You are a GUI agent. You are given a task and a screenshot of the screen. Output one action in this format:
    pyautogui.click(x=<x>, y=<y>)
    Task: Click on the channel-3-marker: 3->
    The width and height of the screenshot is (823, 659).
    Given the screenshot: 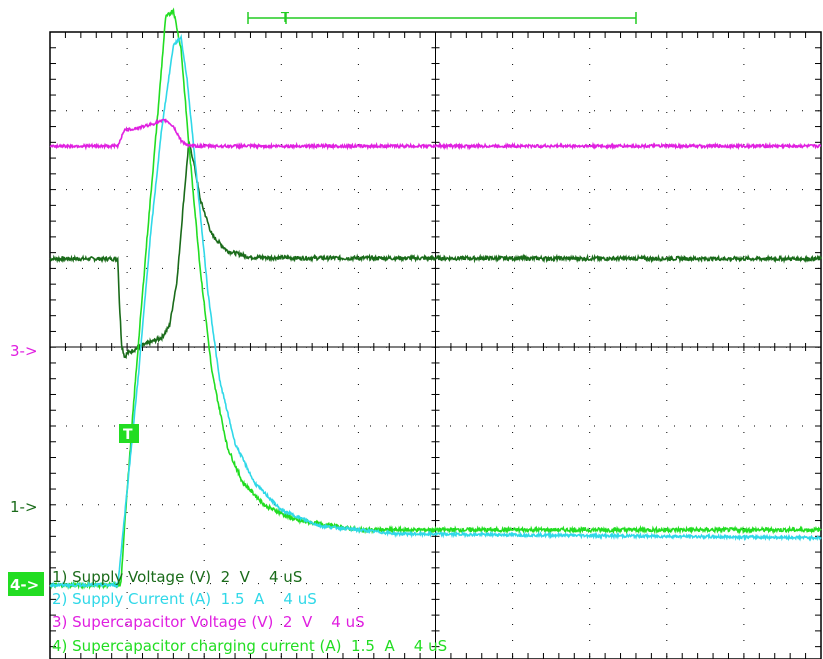 What is the action you would take?
    pyautogui.click(x=24, y=351)
    